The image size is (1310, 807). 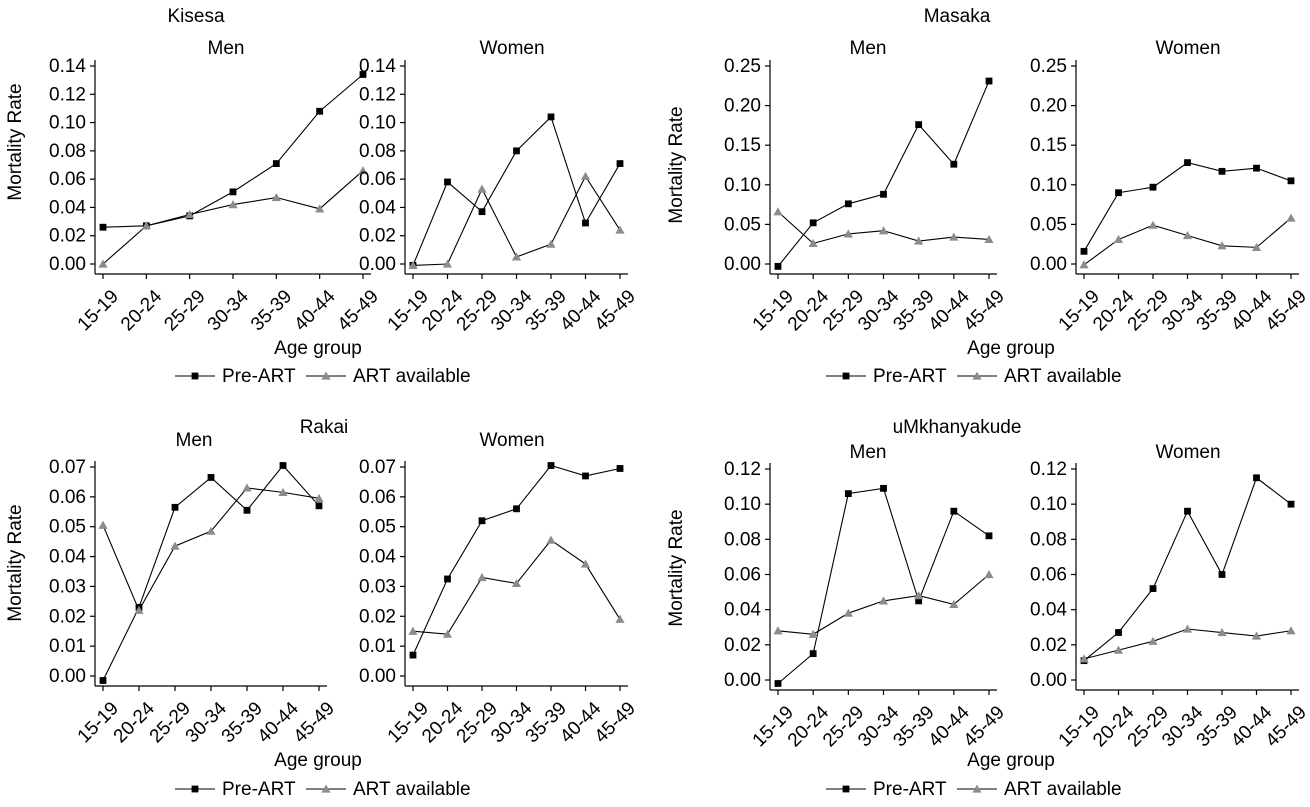 What do you see at coordinates (170, 722) in the screenshot?
I see `x-tick-label: 25-29` at bounding box center [170, 722].